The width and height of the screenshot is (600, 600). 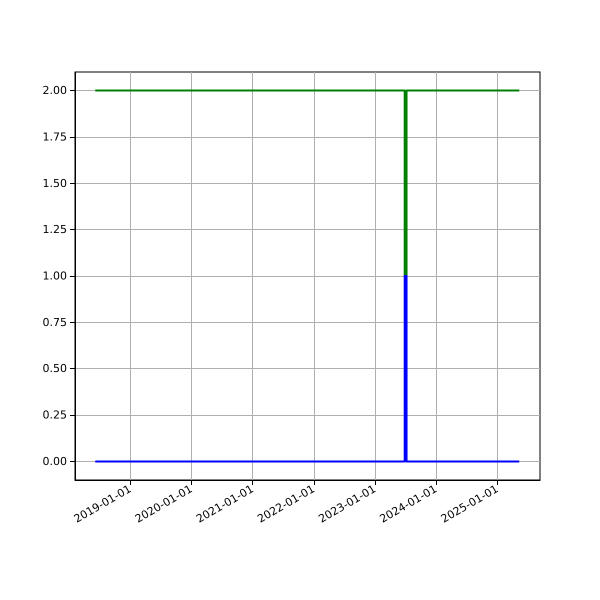 What do you see at coordinates (54, 415) in the screenshot?
I see `y-tick-label: 0.25` at bounding box center [54, 415].